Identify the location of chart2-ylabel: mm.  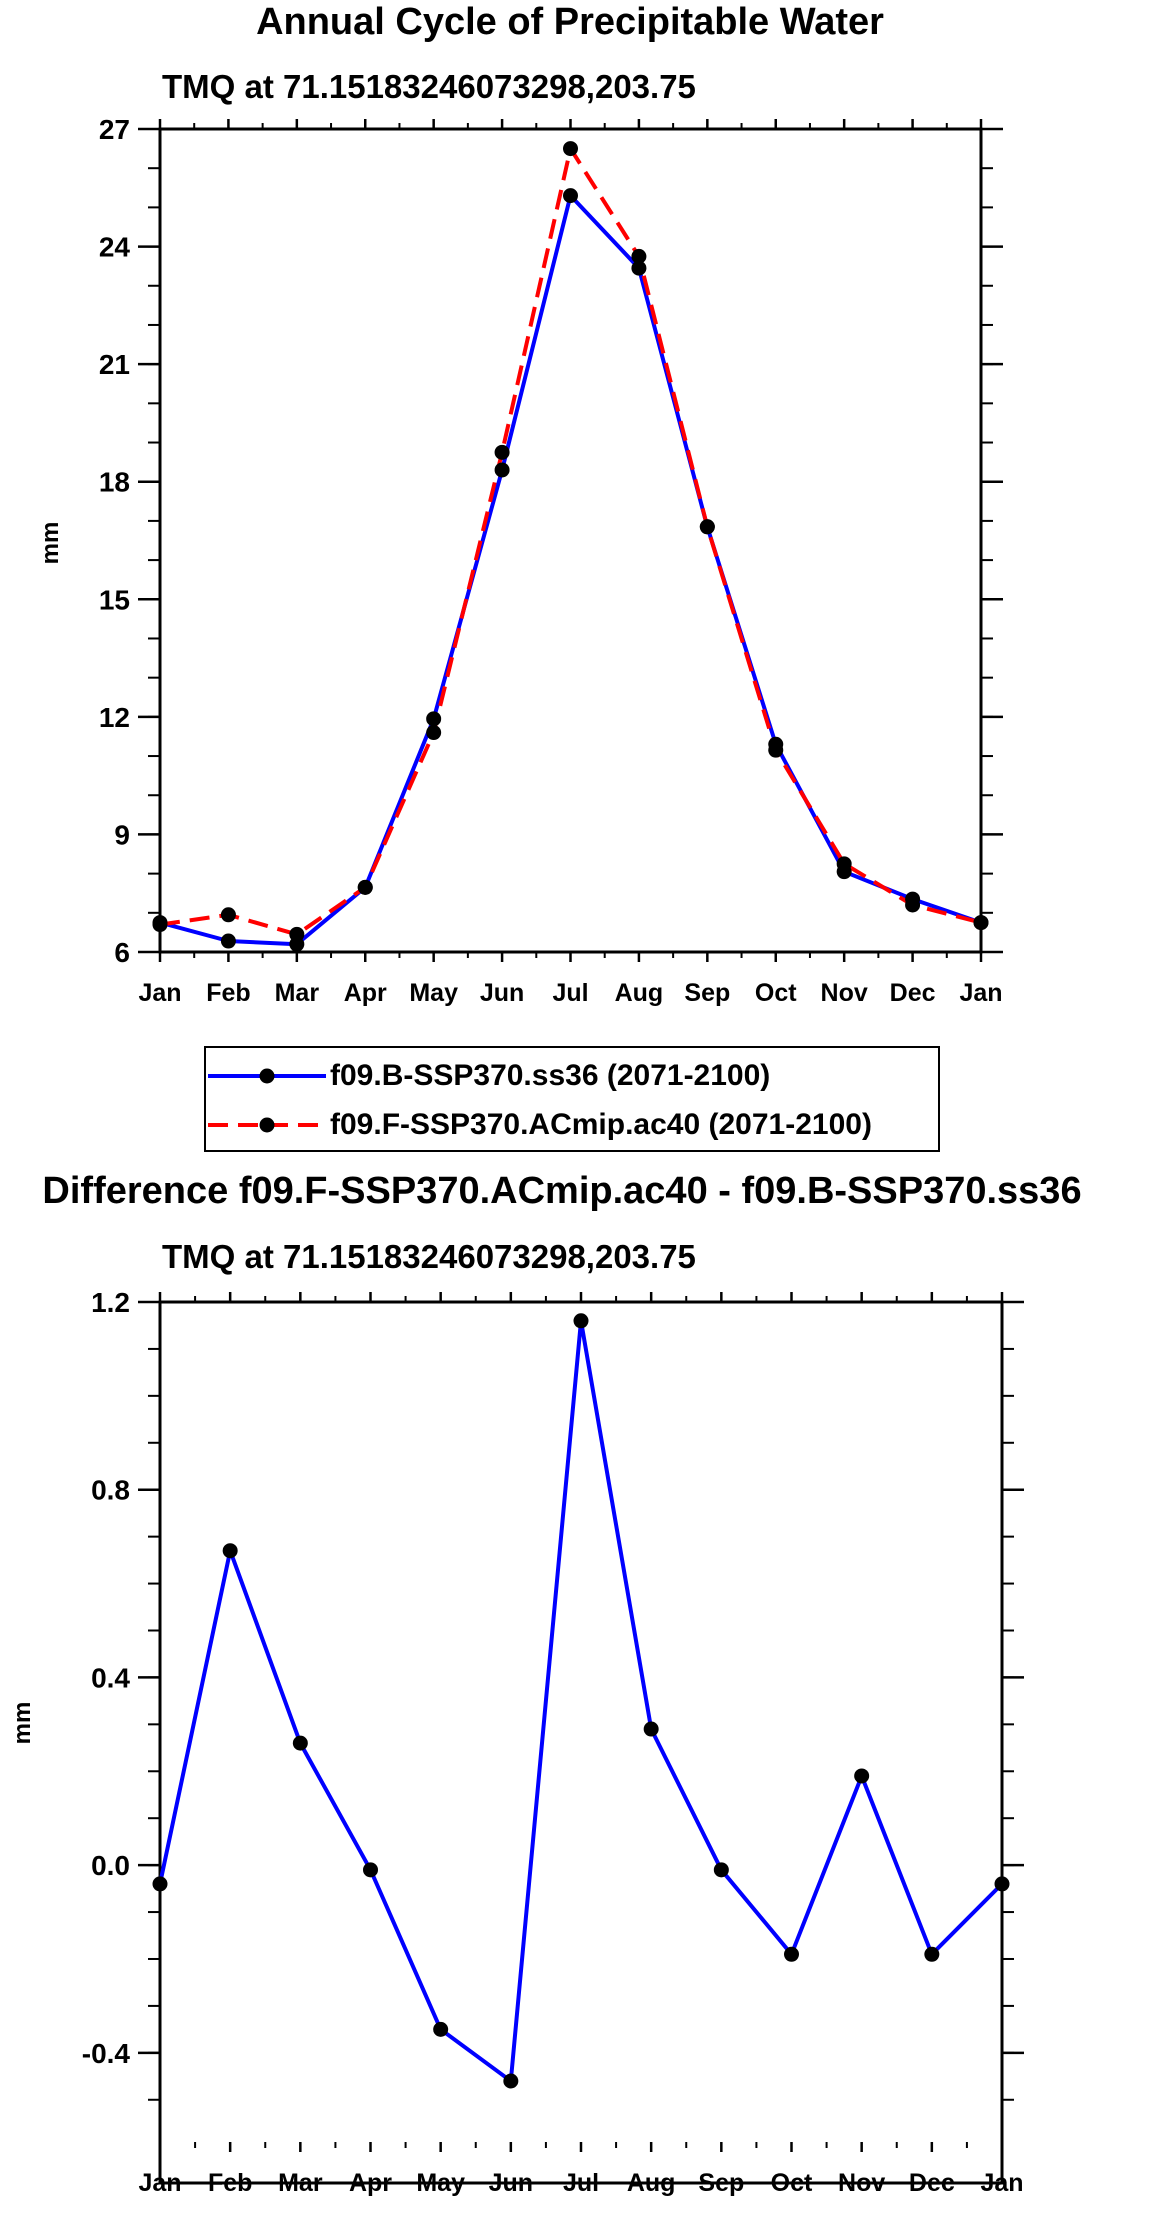
(22, 1723).